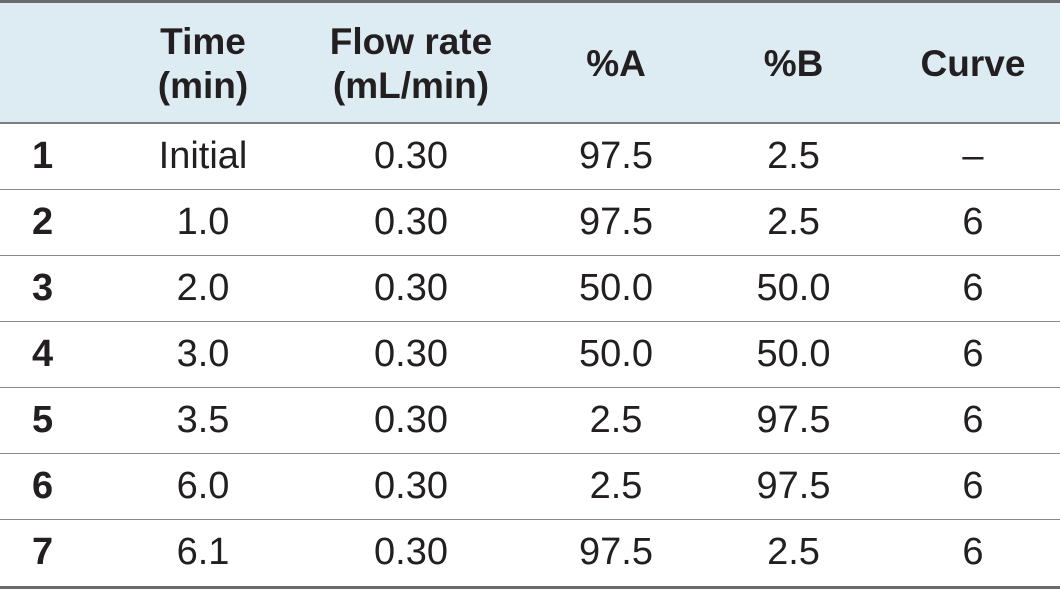 Image resolution: width=1060 pixels, height=589 pixels. What do you see at coordinates (973, 156) in the screenshot?
I see `curve-value: –` at bounding box center [973, 156].